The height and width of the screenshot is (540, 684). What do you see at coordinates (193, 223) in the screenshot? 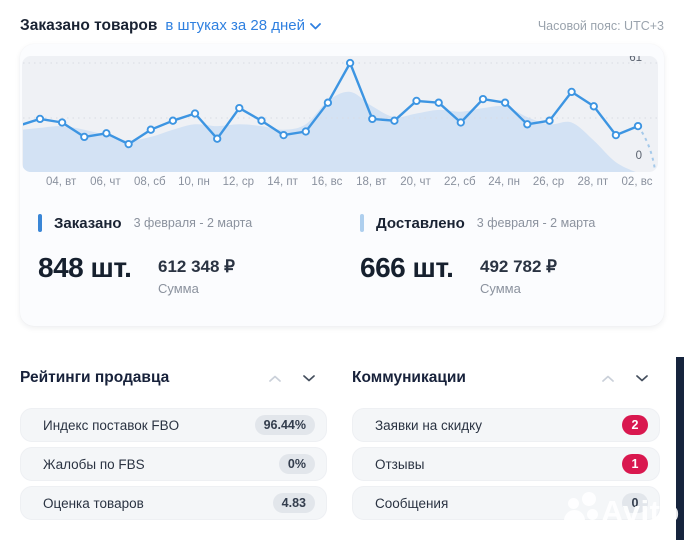
I see `ordered-period: 3 февраля - 2 марта` at bounding box center [193, 223].